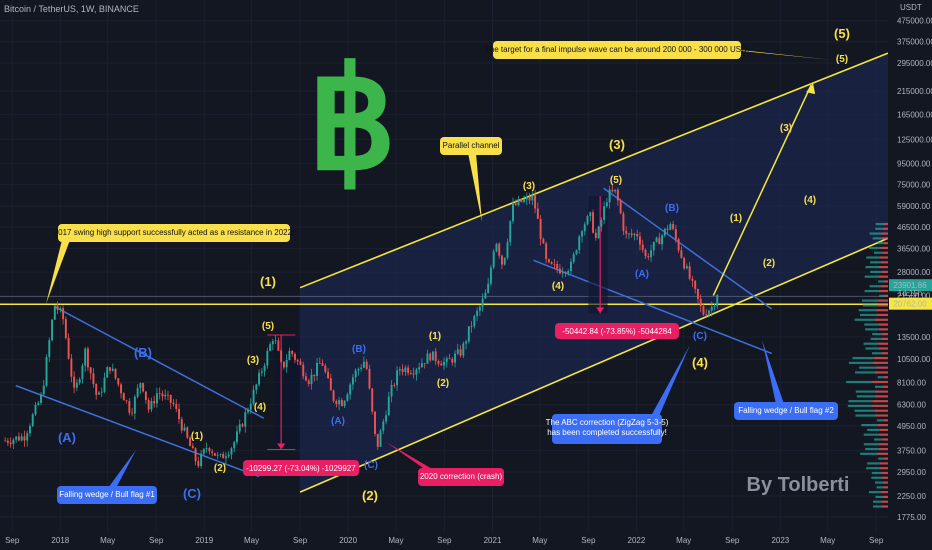  I want to click on price-tick-label: 295000.00, so click(914, 63).